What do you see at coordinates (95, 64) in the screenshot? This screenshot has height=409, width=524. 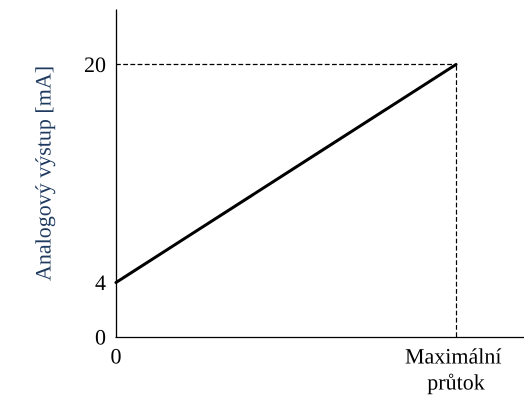 I see `y-tick-label: 20` at bounding box center [95, 64].